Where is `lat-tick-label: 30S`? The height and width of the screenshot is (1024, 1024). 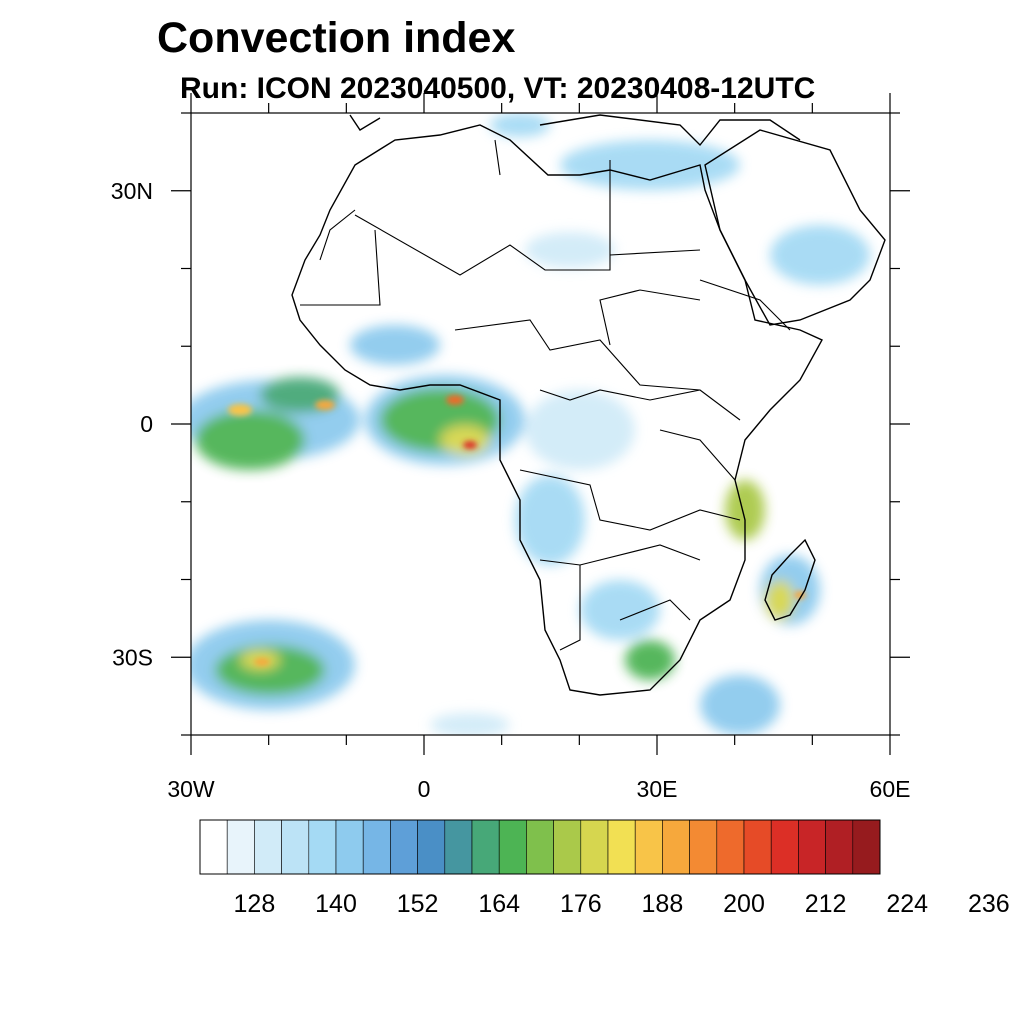
lat-tick-label: 30S is located at coordinates (132, 657).